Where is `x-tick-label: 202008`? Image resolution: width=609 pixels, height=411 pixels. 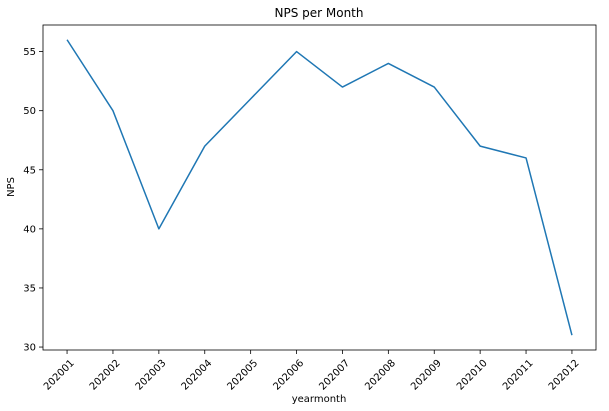 x-tick-label: 202008 is located at coordinates (380, 375).